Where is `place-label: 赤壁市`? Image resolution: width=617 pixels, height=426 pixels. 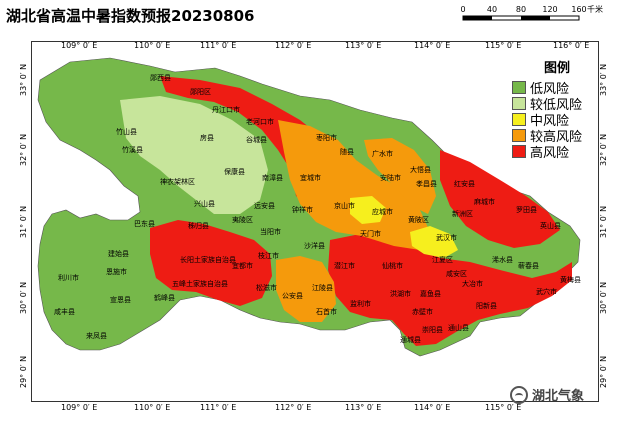
place-label: 赤壁市 is located at coordinates (422, 311).